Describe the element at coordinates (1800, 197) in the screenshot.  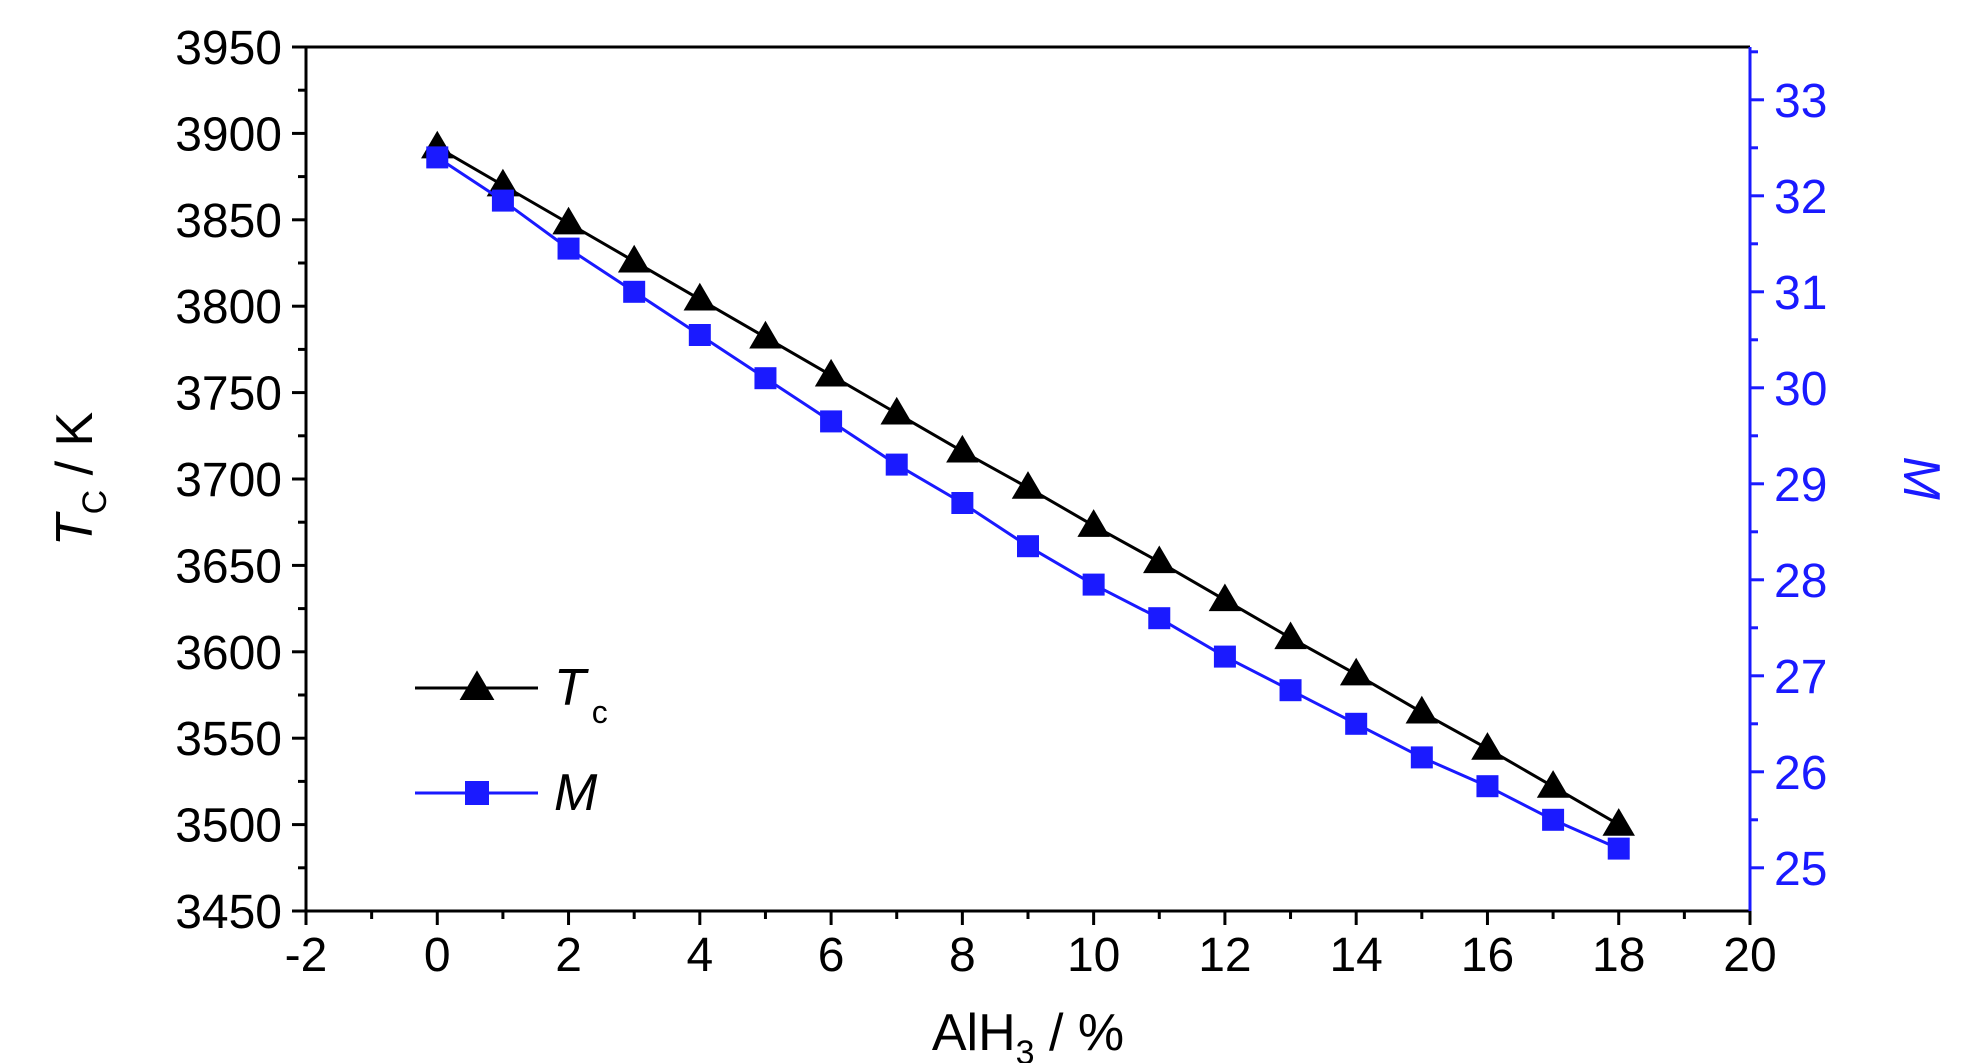
I see `y-right-tick-label: 32` at that location.